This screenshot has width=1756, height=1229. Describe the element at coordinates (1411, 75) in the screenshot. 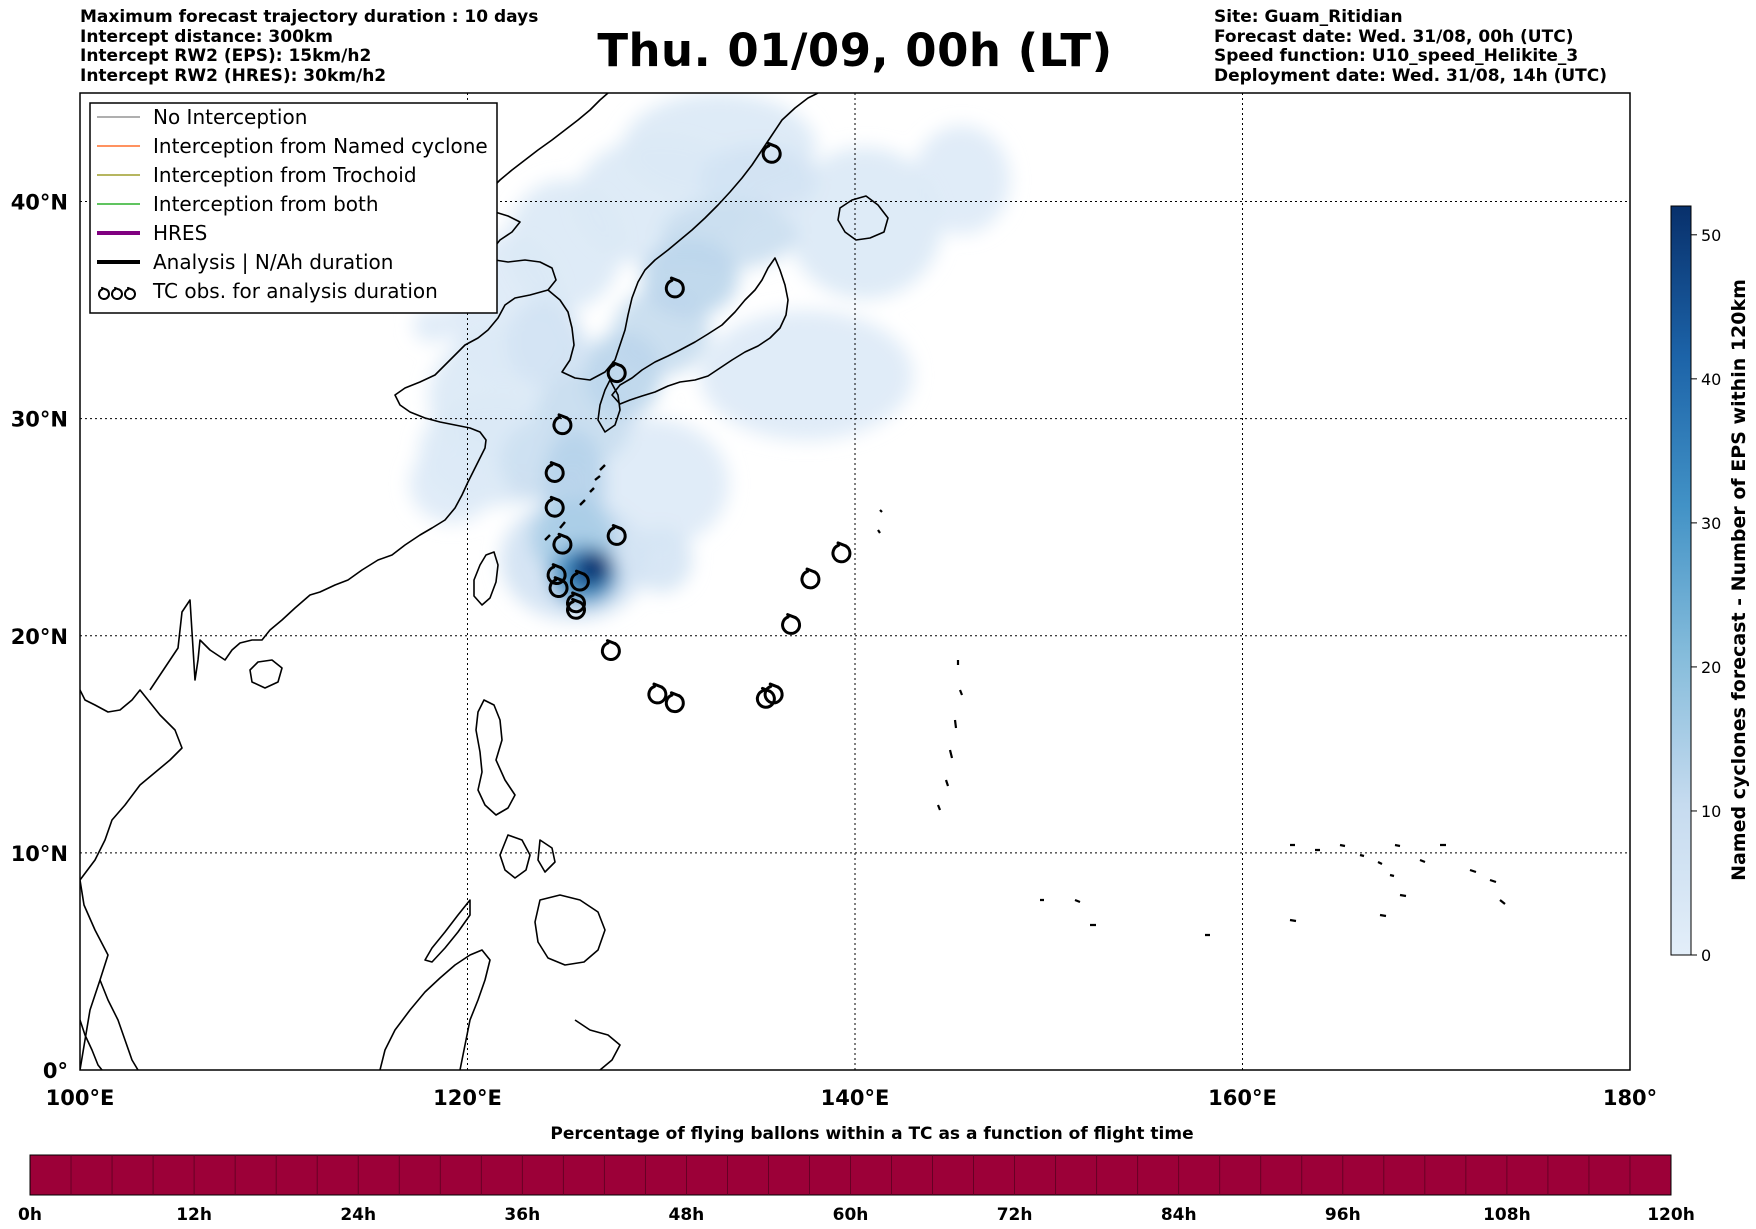

I see `deployment-date: Deployment date: Wed. 31/08, 14h (UTC)` at that location.